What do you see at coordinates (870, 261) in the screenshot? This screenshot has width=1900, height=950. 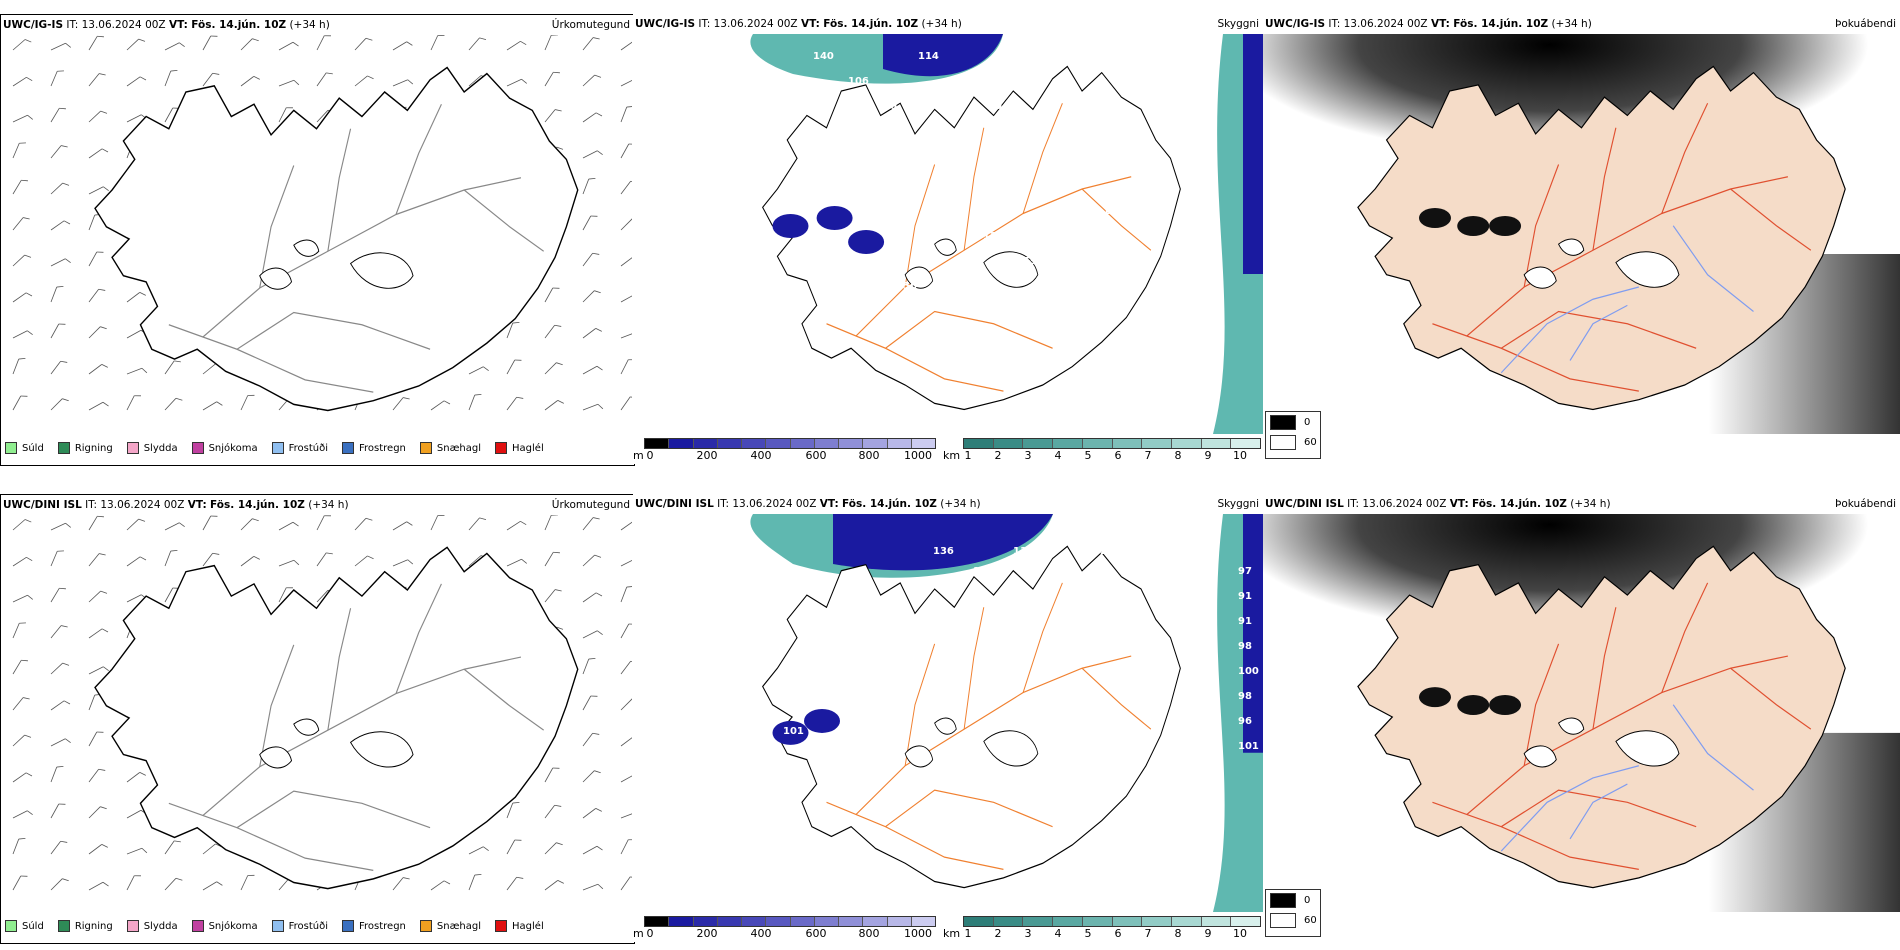 I see `cloud-base-label: 60` at bounding box center [870, 261].